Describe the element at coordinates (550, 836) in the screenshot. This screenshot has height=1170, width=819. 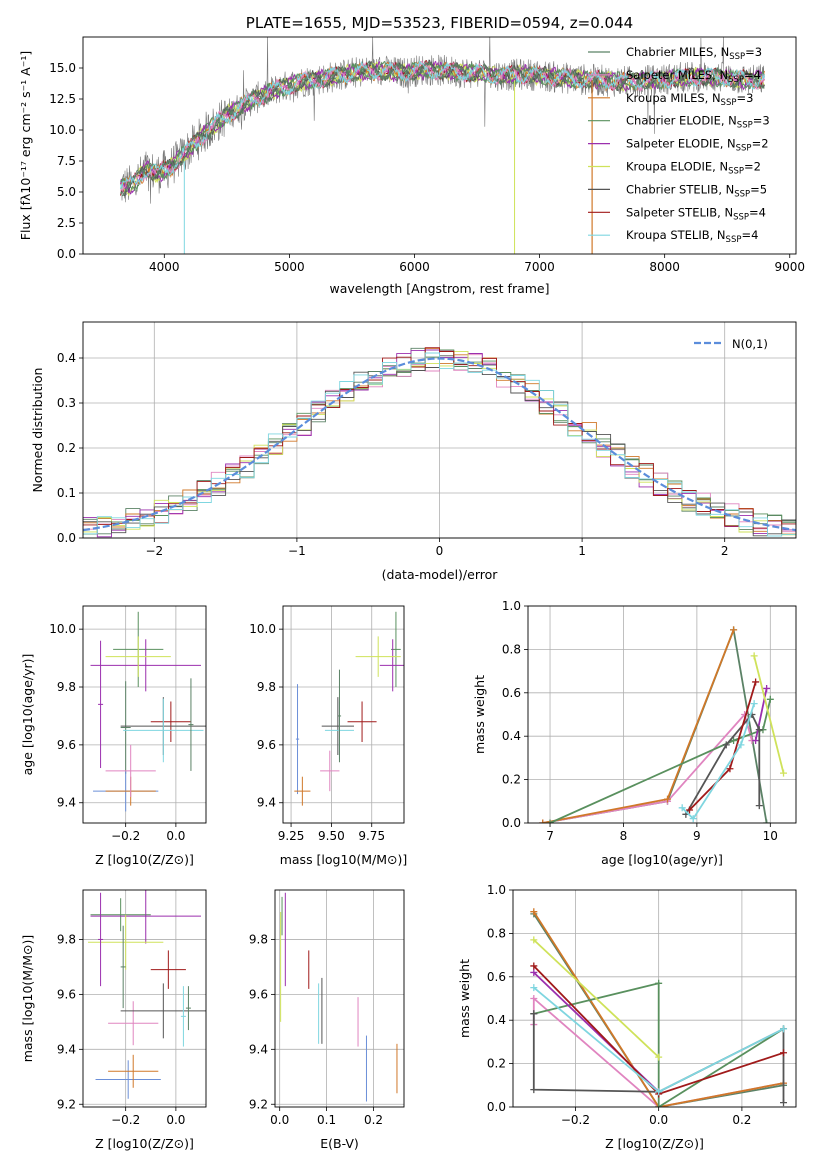
I see `weights-vs-age-xtick-label: 7` at that location.